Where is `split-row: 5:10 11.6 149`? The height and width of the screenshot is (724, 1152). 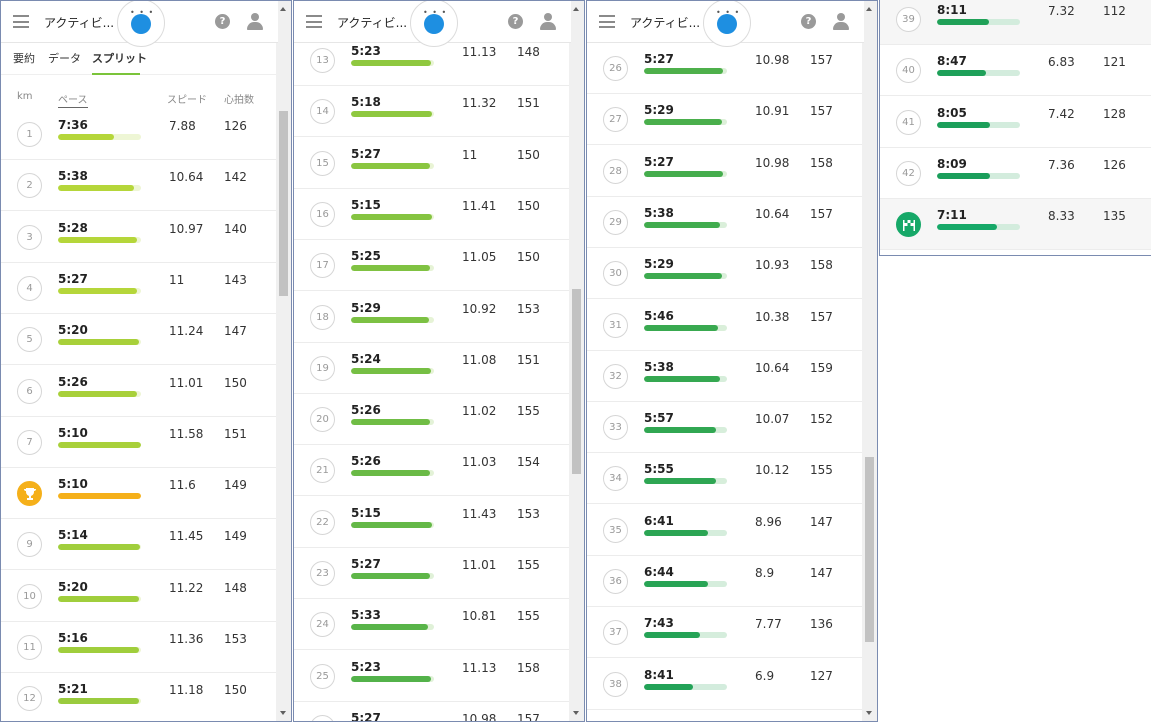 split-row: 5:10 11.6 149 is located at coordinates (139, 493).